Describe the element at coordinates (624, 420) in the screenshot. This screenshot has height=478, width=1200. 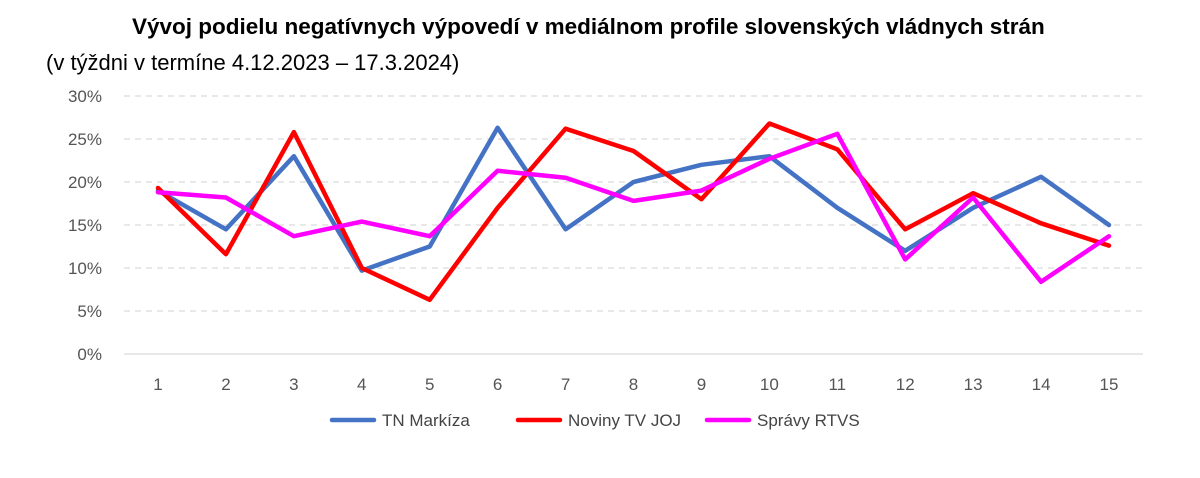
I see `legend-label: Noviny TV JOJ` at that location.